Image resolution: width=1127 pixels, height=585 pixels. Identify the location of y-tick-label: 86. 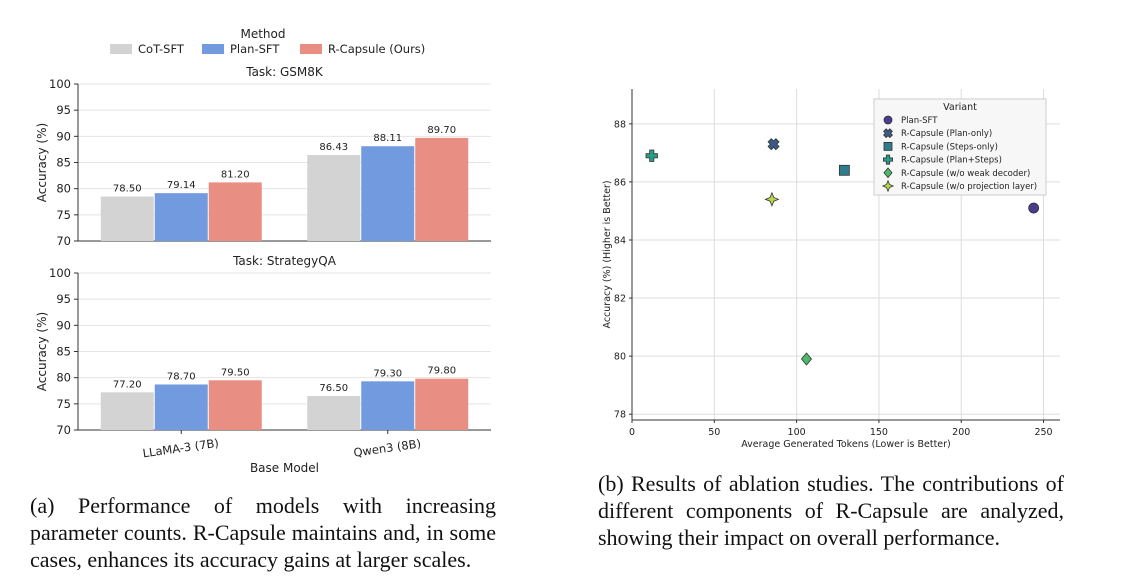
(620, 182).